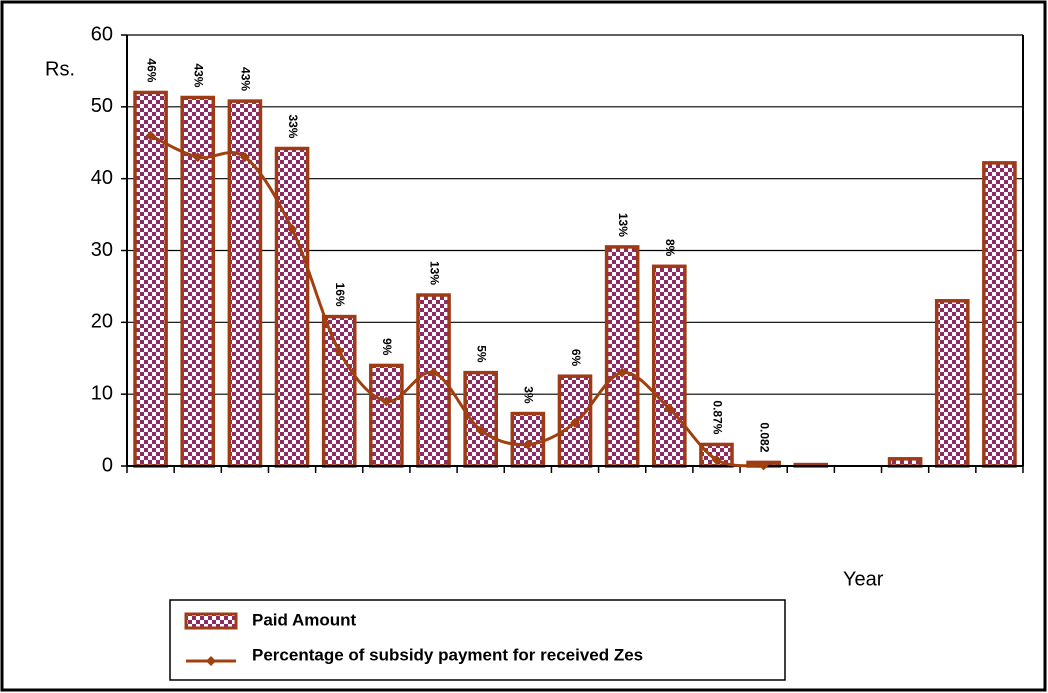  Describe the element at coordinates (529, 395) in the screenshot. I see `data-label: 3%` at that location.